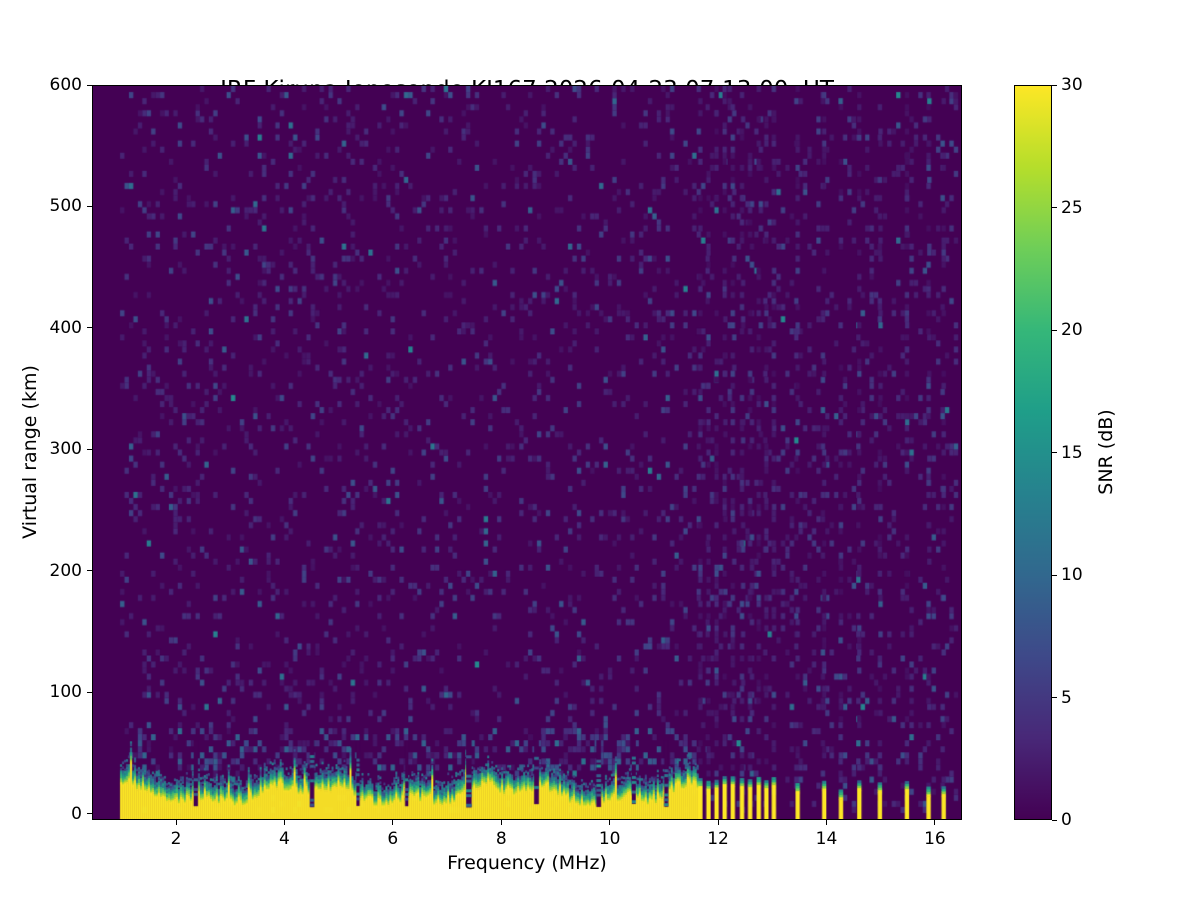 This screenshot has height=900, width=1200. I want to click on x-tick-label: 16, so click(935, 839).